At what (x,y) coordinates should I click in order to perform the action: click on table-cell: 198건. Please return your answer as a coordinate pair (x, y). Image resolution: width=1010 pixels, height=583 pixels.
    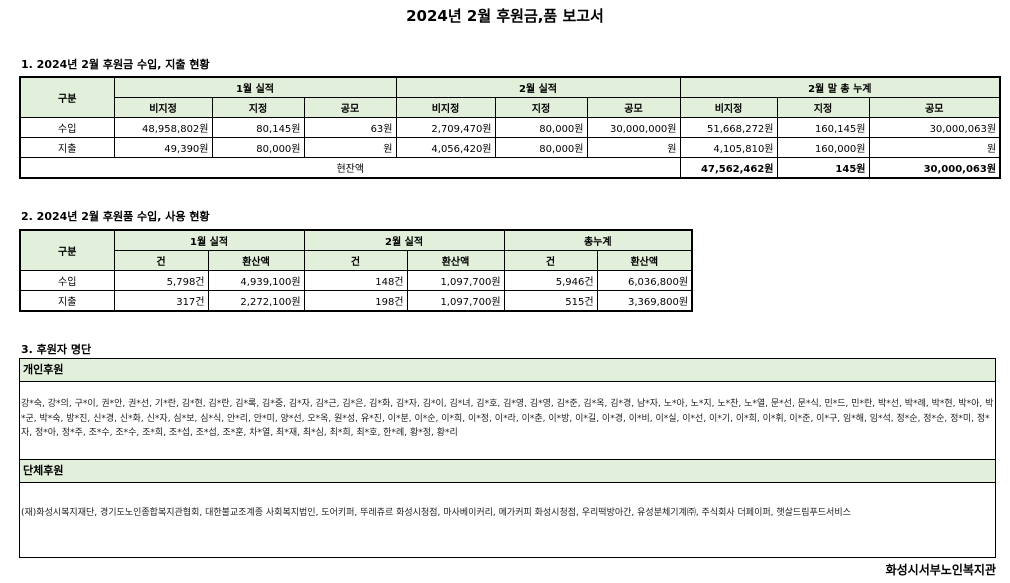
    Looking at the image, I should click on (355, 301).